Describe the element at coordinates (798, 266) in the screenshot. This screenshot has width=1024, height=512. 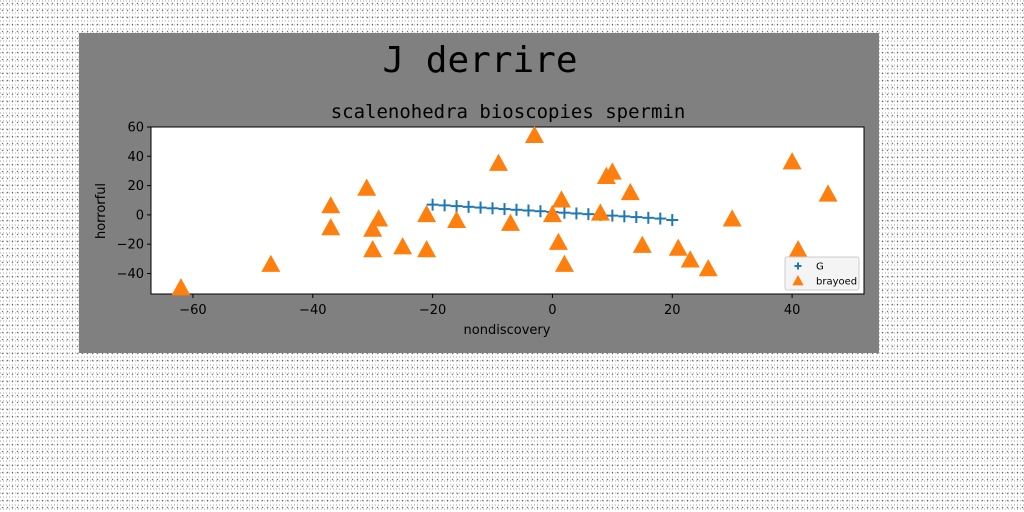
I see `legend-marker-plus` at that location.